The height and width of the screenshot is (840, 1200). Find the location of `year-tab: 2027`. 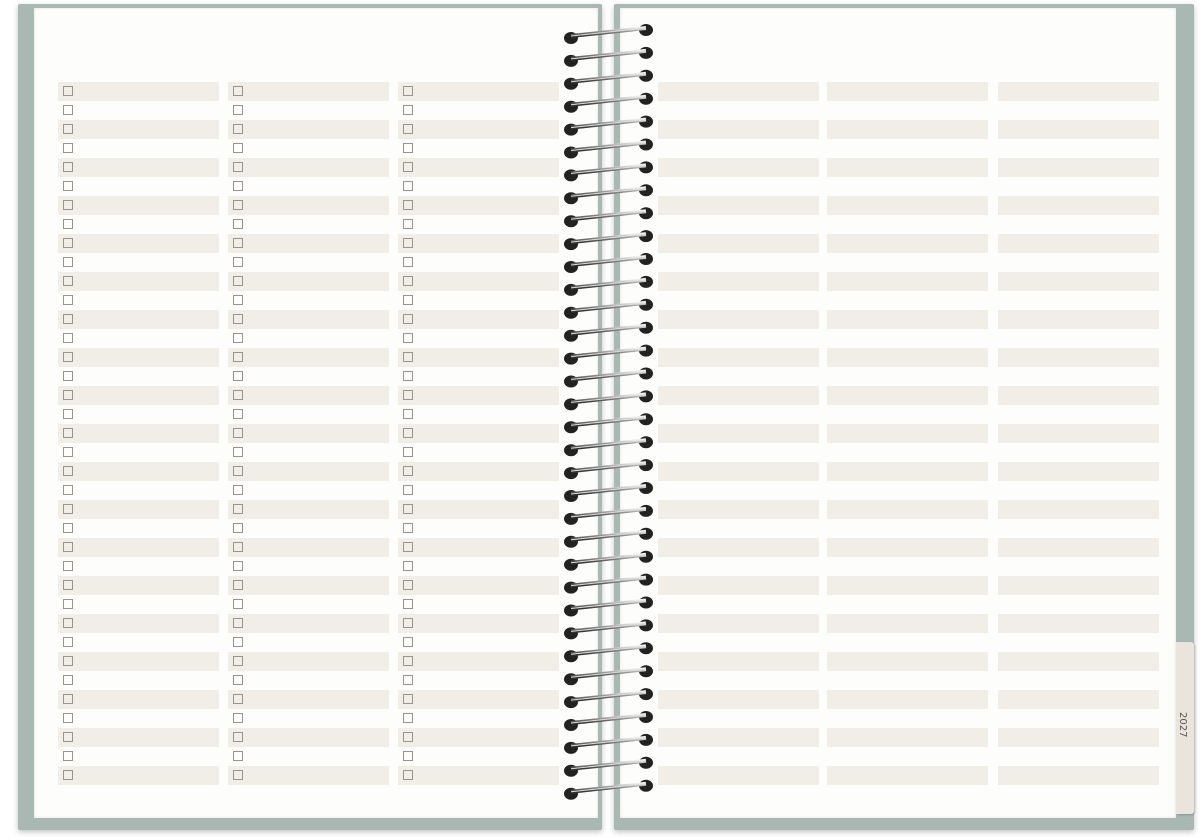

year-tab: 2027 is located at coordinates (1185, 728).